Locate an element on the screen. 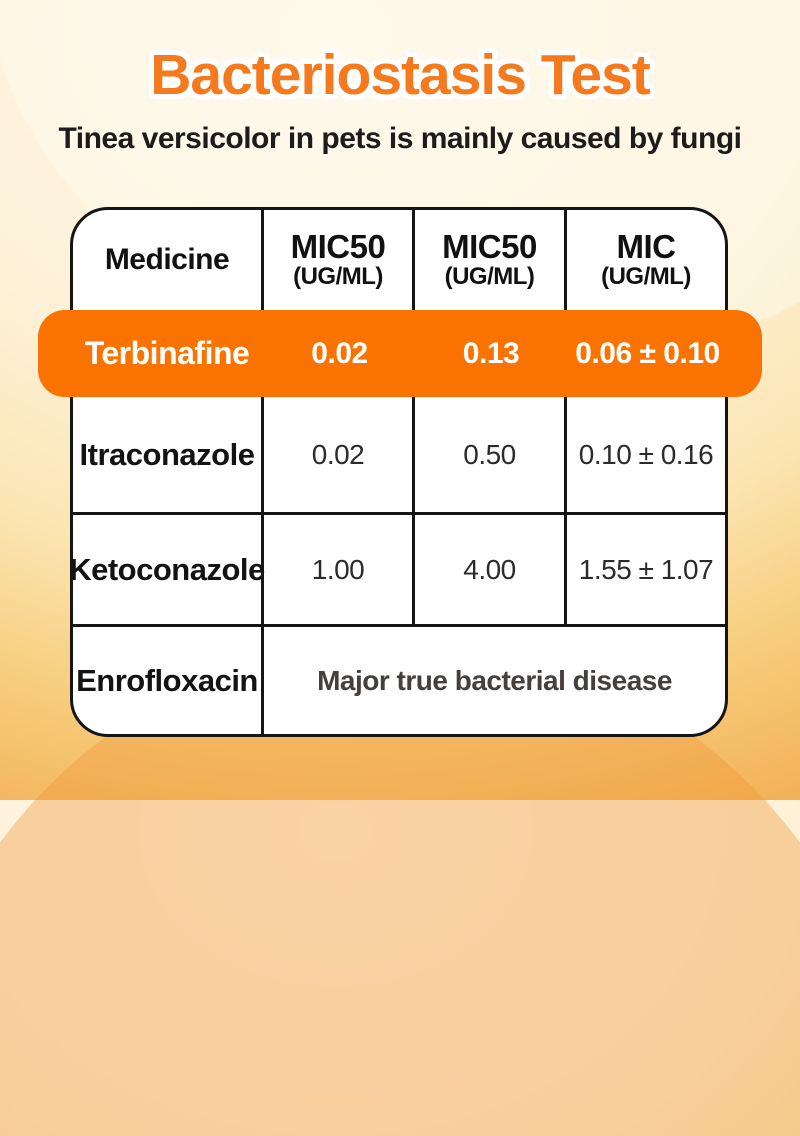  highlight-value-cell: 0.13 is located at coordinates (491, 353).